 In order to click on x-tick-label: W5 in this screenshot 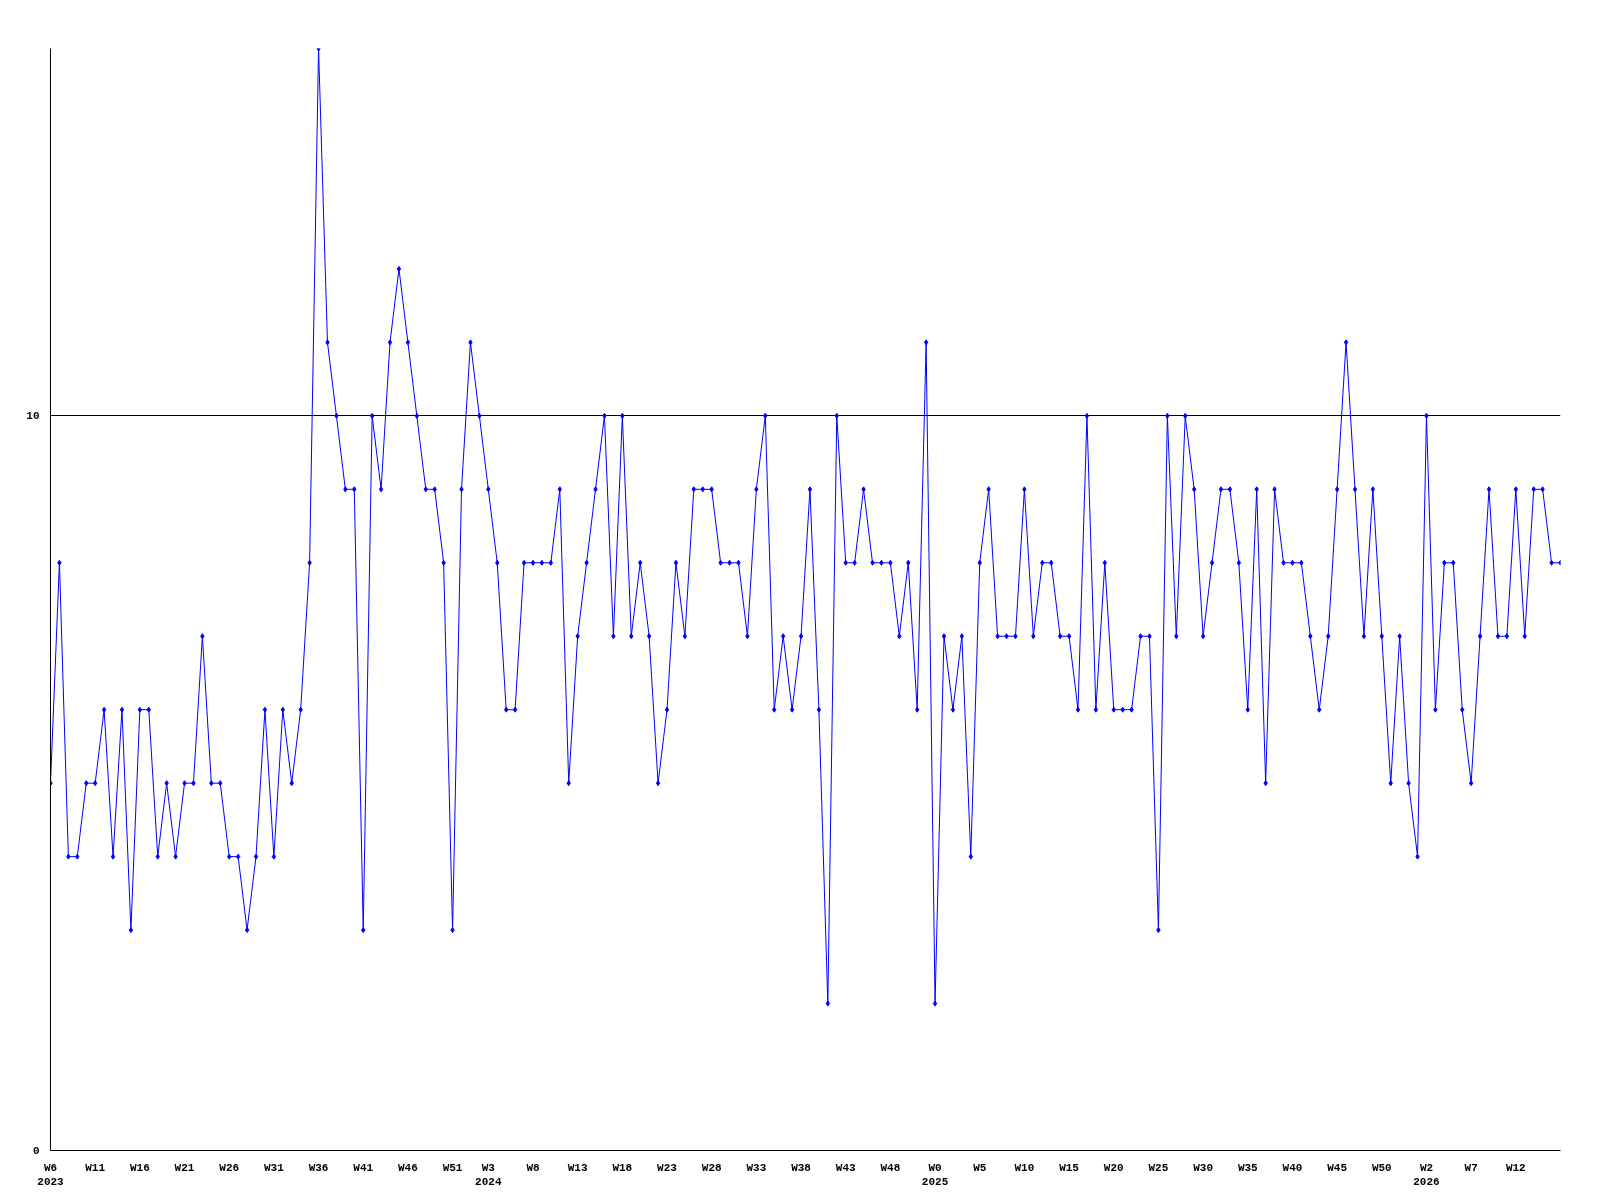, I will do `click(980, 1167)`.